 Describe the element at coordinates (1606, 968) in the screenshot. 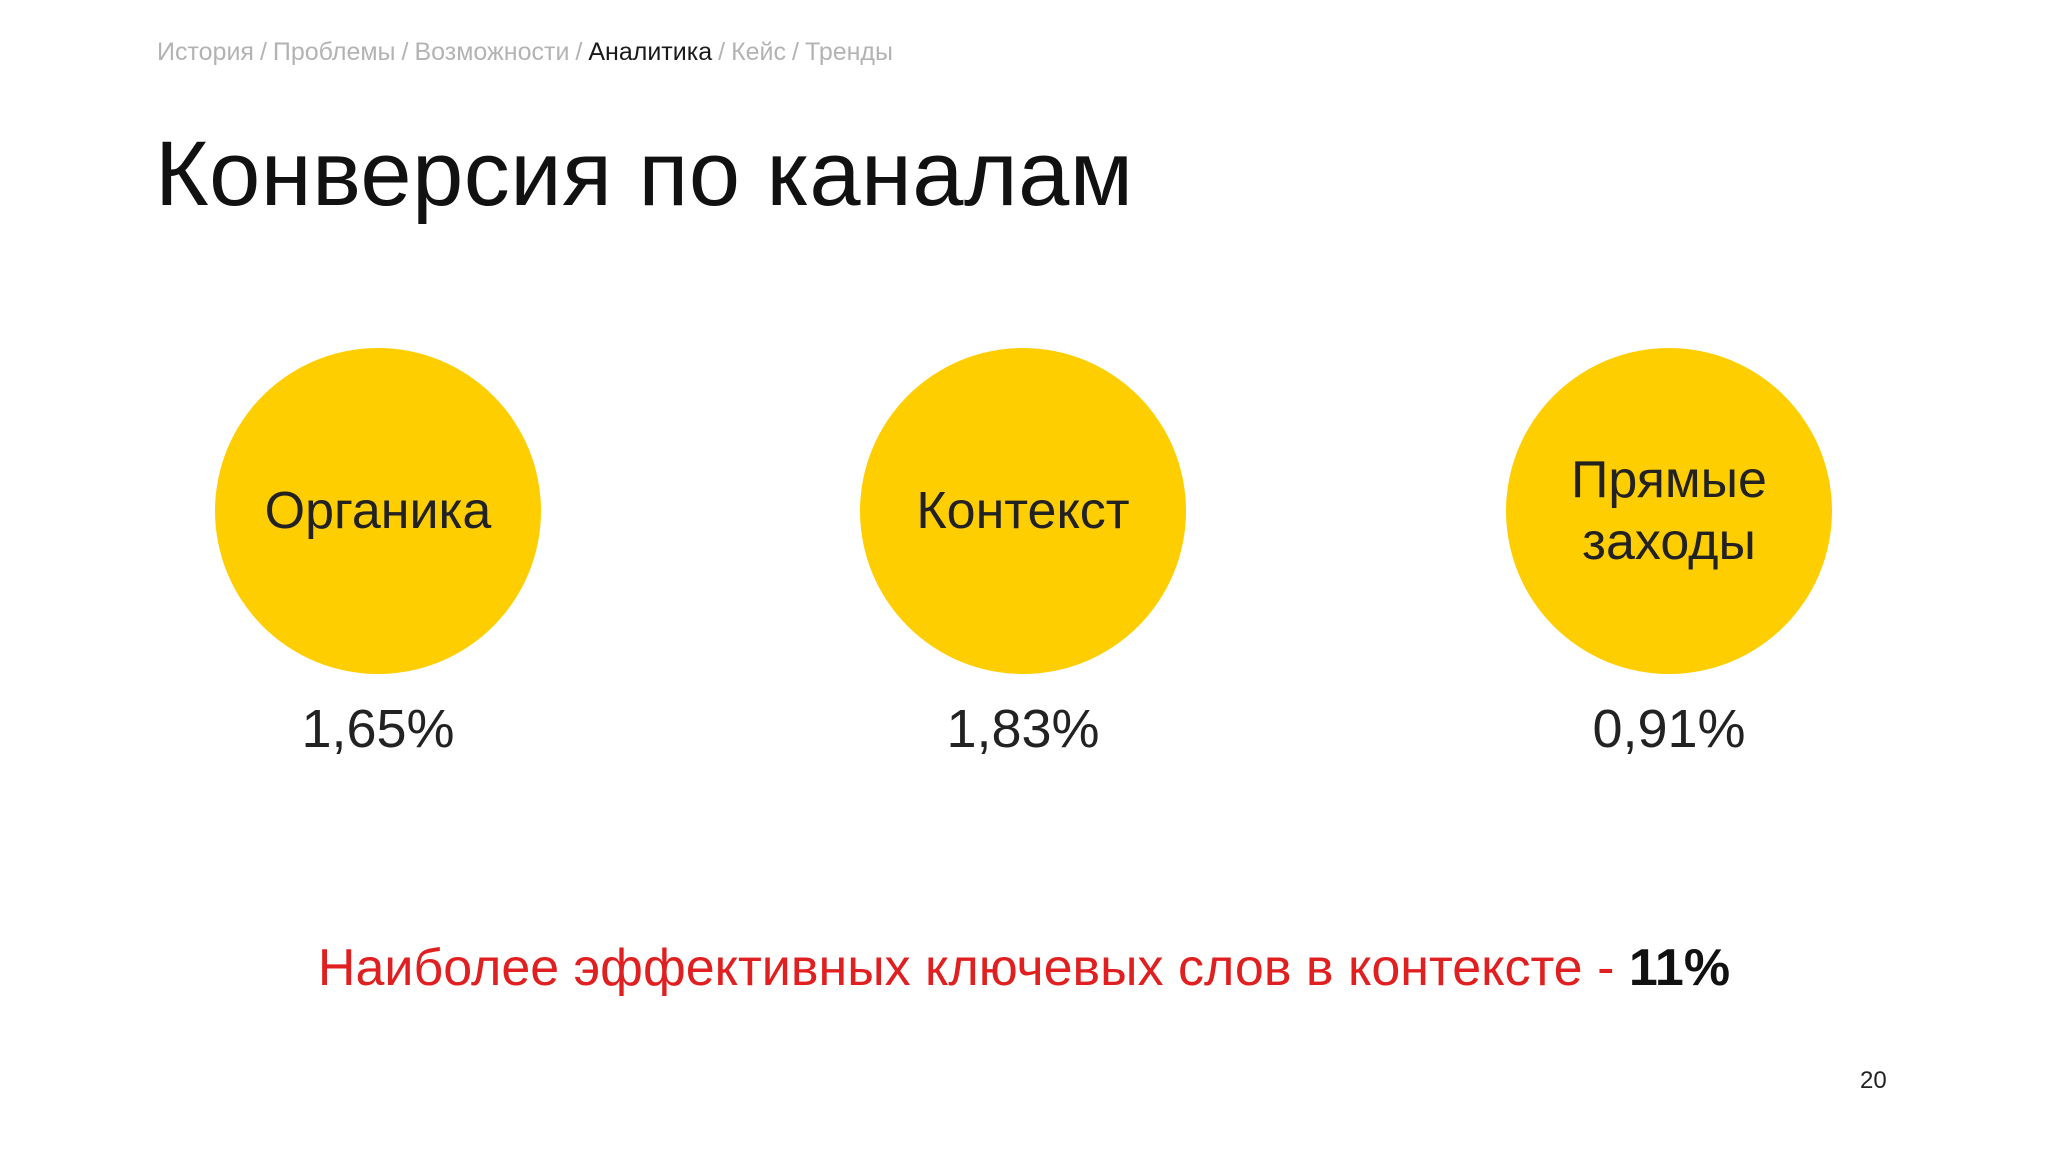

I see `note-dash: -` at that location.